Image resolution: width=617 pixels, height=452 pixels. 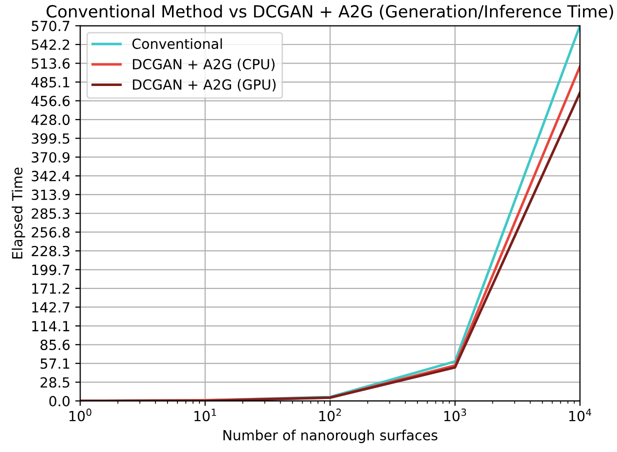 What do you see at coordinates (331, 437) in the screenshot?
I see `x-axis-title: Number of nanorough surfaces` at bounding box center [331, 437].